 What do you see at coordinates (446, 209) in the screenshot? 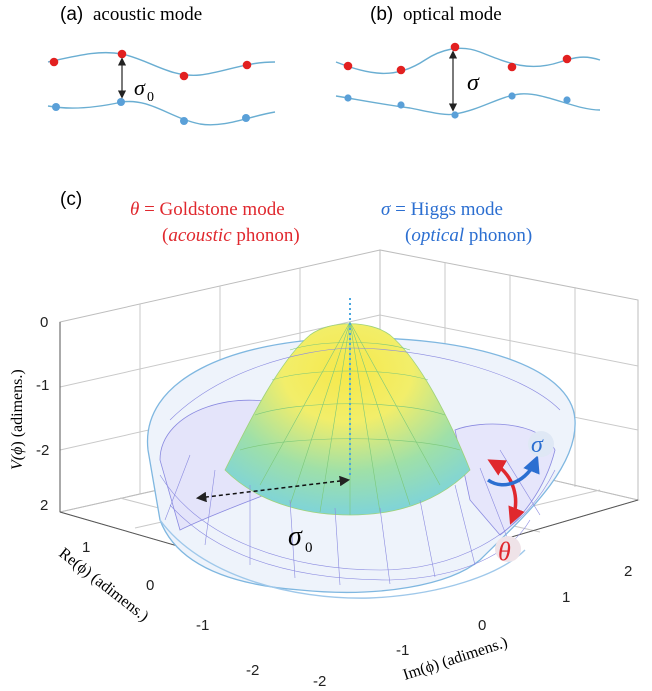
I see `higgs-label: = Higgs mode` at bounding box center [446, 209].